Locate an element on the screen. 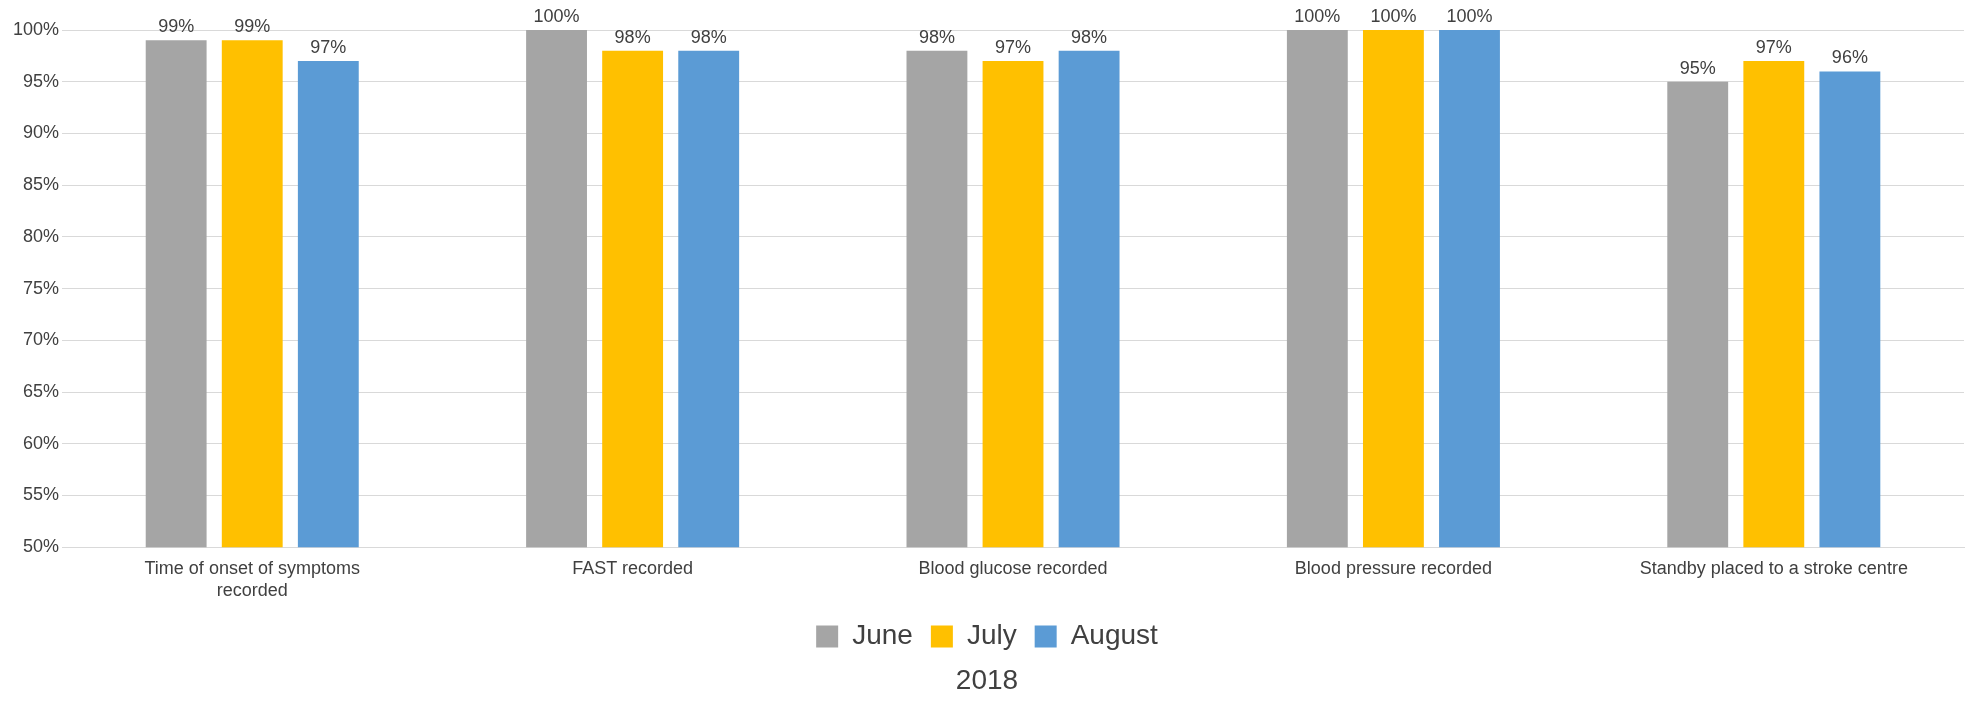  y-tick-label: 55% is located at coordinates (41, 494).